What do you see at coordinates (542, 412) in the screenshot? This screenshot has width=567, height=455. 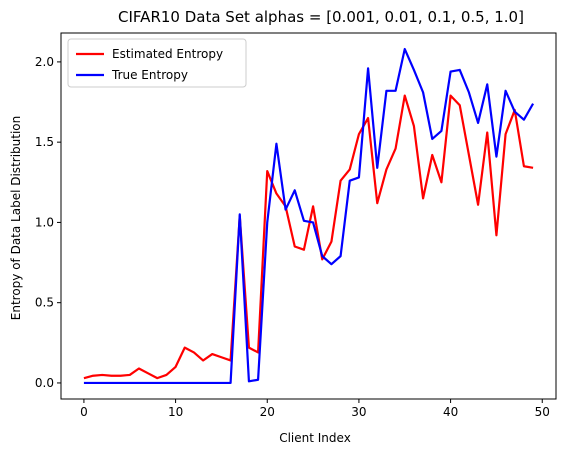 I see `x-tick-label: 50` at bounding box center [542, 412].